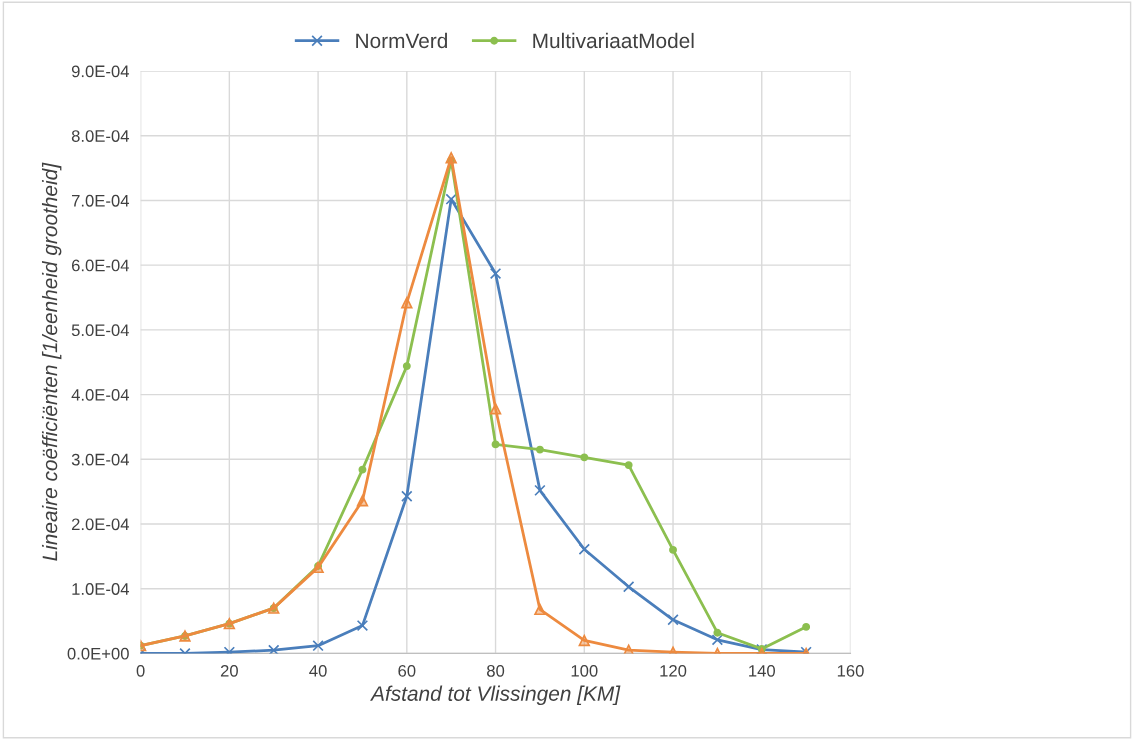 The image size is (1134, 740). What do you see at coordinates (673, 670) in the screenshot?
I see `x-tick-label: 120` at bounding box center [673, 670].